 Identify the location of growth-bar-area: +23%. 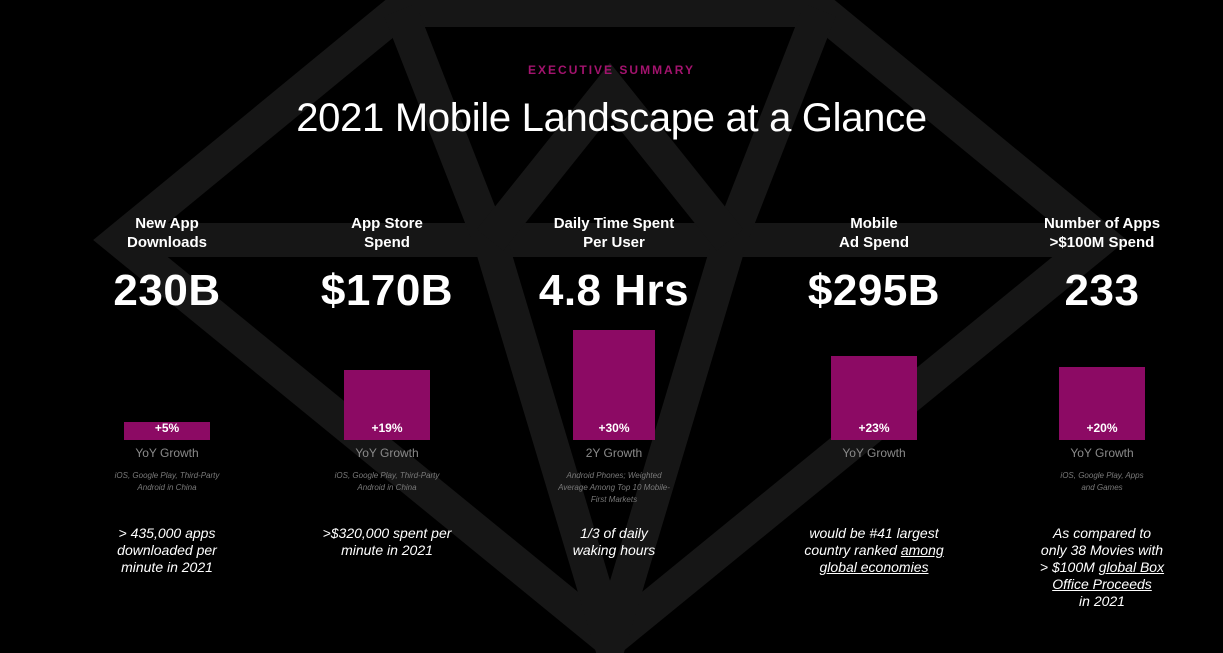
(874, 385).